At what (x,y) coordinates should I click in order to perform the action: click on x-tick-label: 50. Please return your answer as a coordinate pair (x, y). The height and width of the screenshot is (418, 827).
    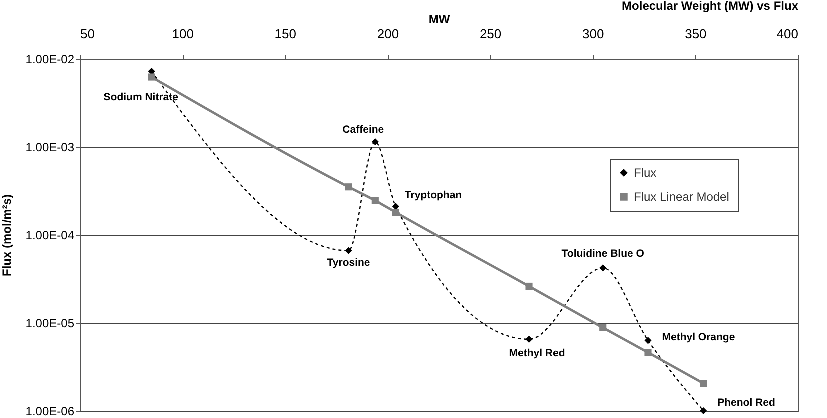
    Looking at the image, I should click on (87, 34).